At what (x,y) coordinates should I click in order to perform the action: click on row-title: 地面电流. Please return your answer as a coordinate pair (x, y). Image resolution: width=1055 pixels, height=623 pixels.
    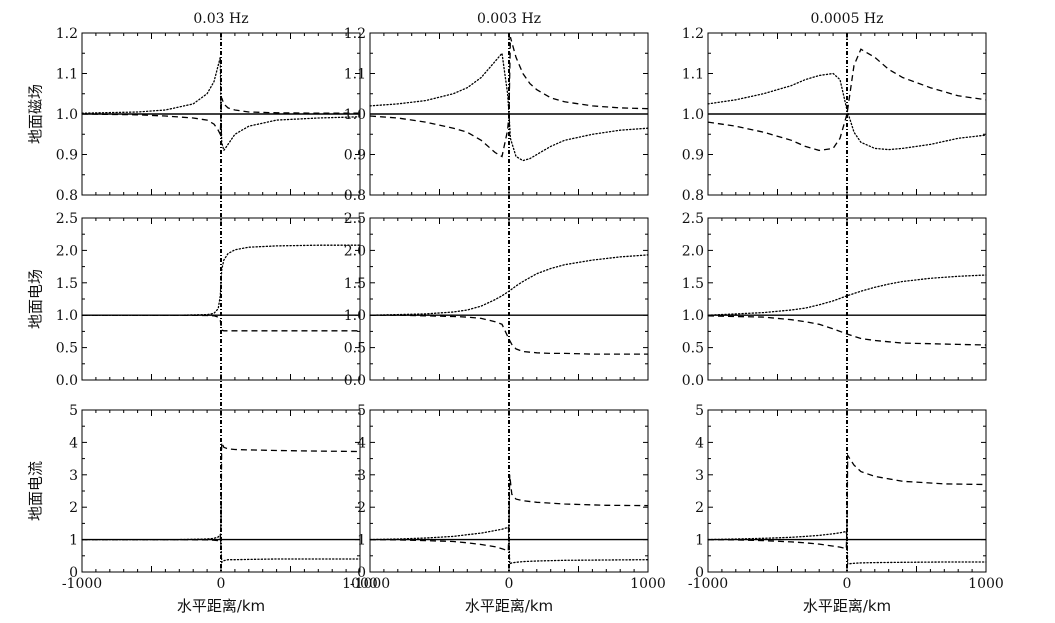
    Looking at the image, I should click on (36, 491).